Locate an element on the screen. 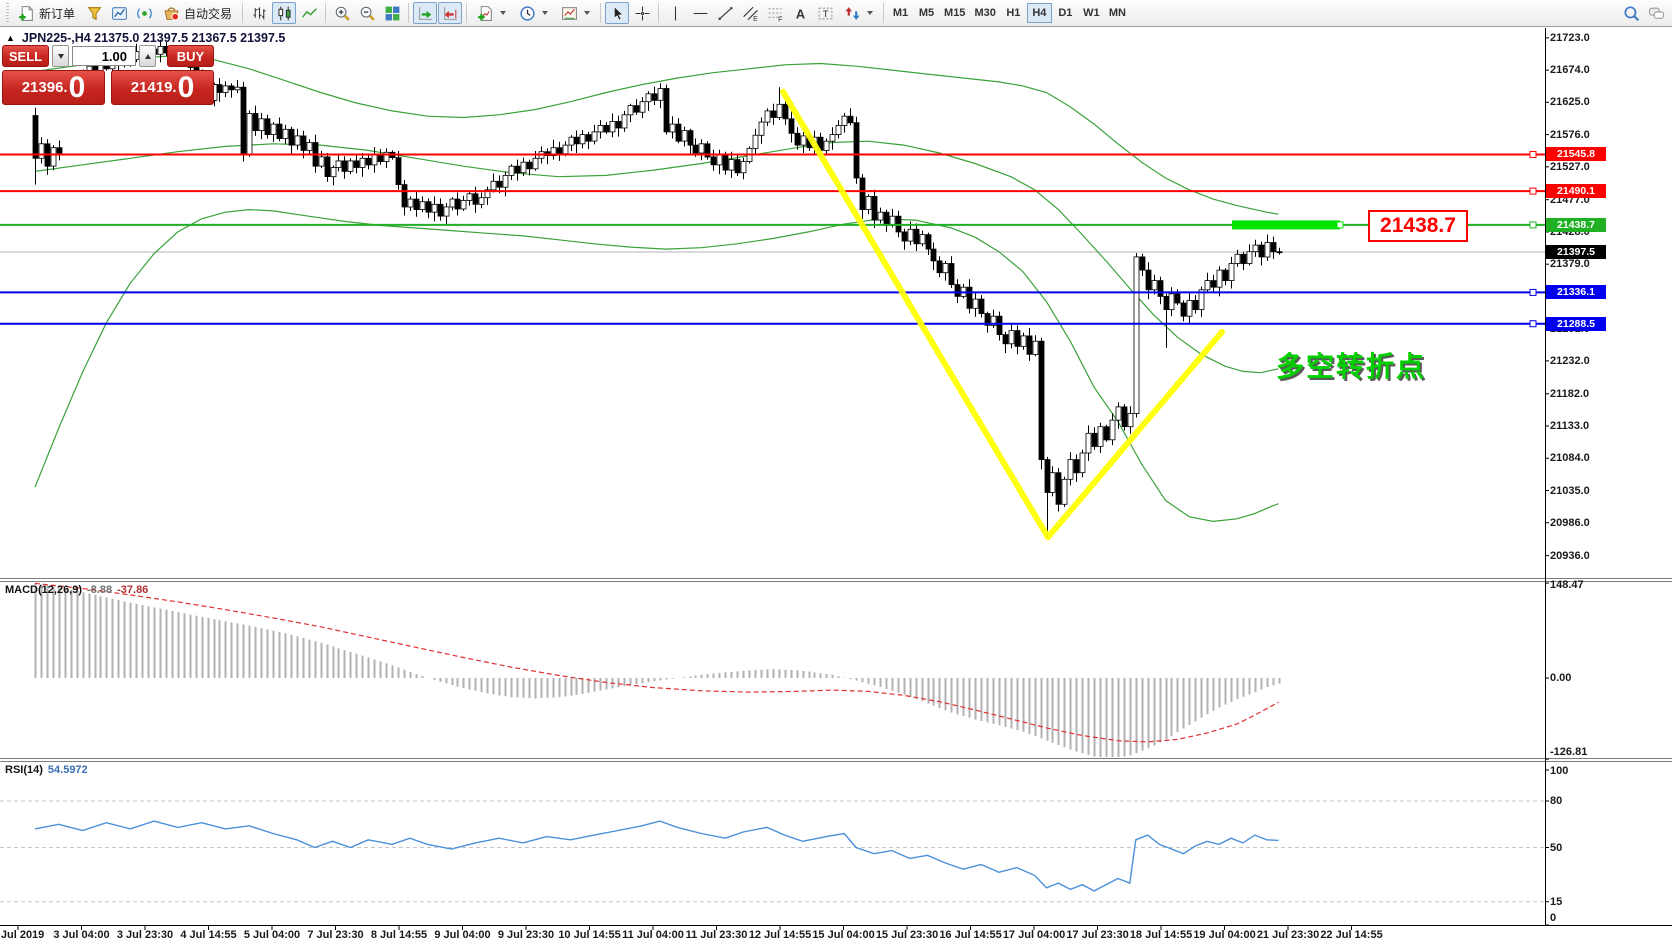 This screenshot has width=1672, height=950. collapse-arrow-icon: ▲ is located at coordinates (10, 38).